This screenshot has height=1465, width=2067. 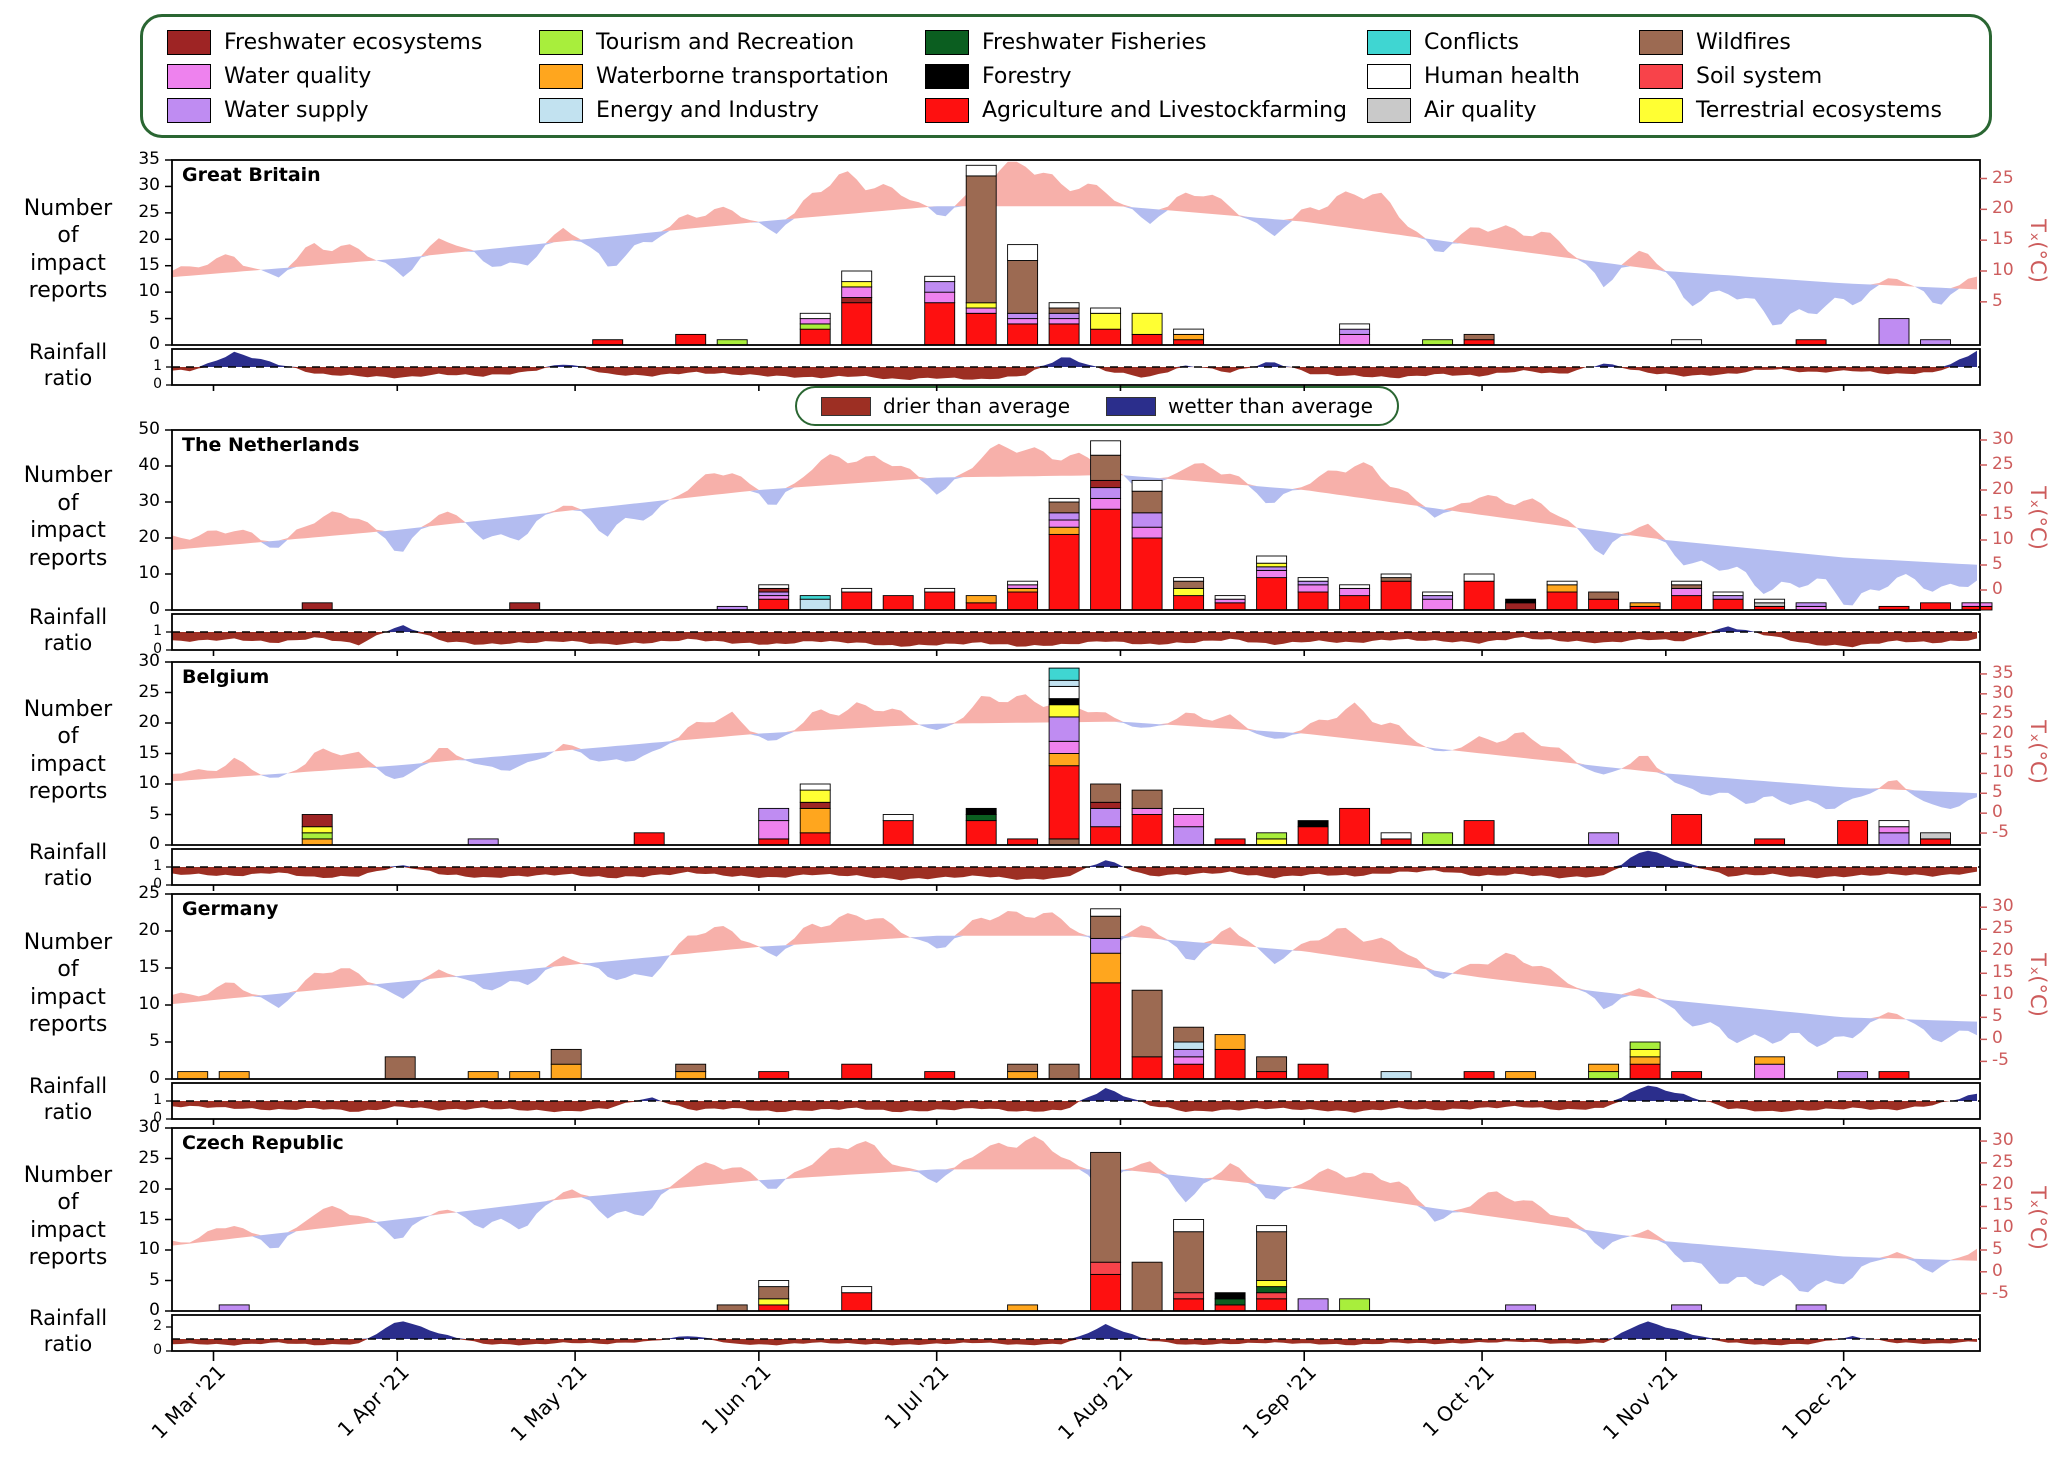 What do you see at coordinates (1759, 76) in the screenshot?
I see `legend-label: Soil system` at bounding box center [1759, 76].